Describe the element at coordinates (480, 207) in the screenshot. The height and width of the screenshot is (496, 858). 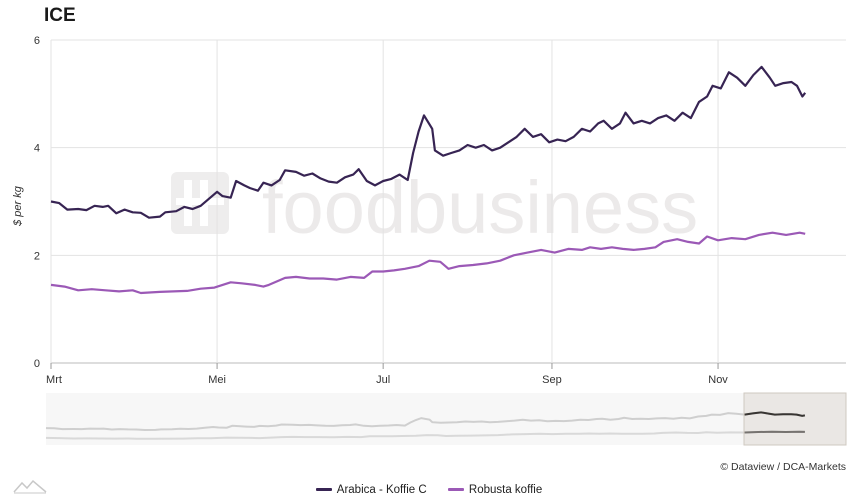
I see `watermark-text: foodbusiness` at that location.